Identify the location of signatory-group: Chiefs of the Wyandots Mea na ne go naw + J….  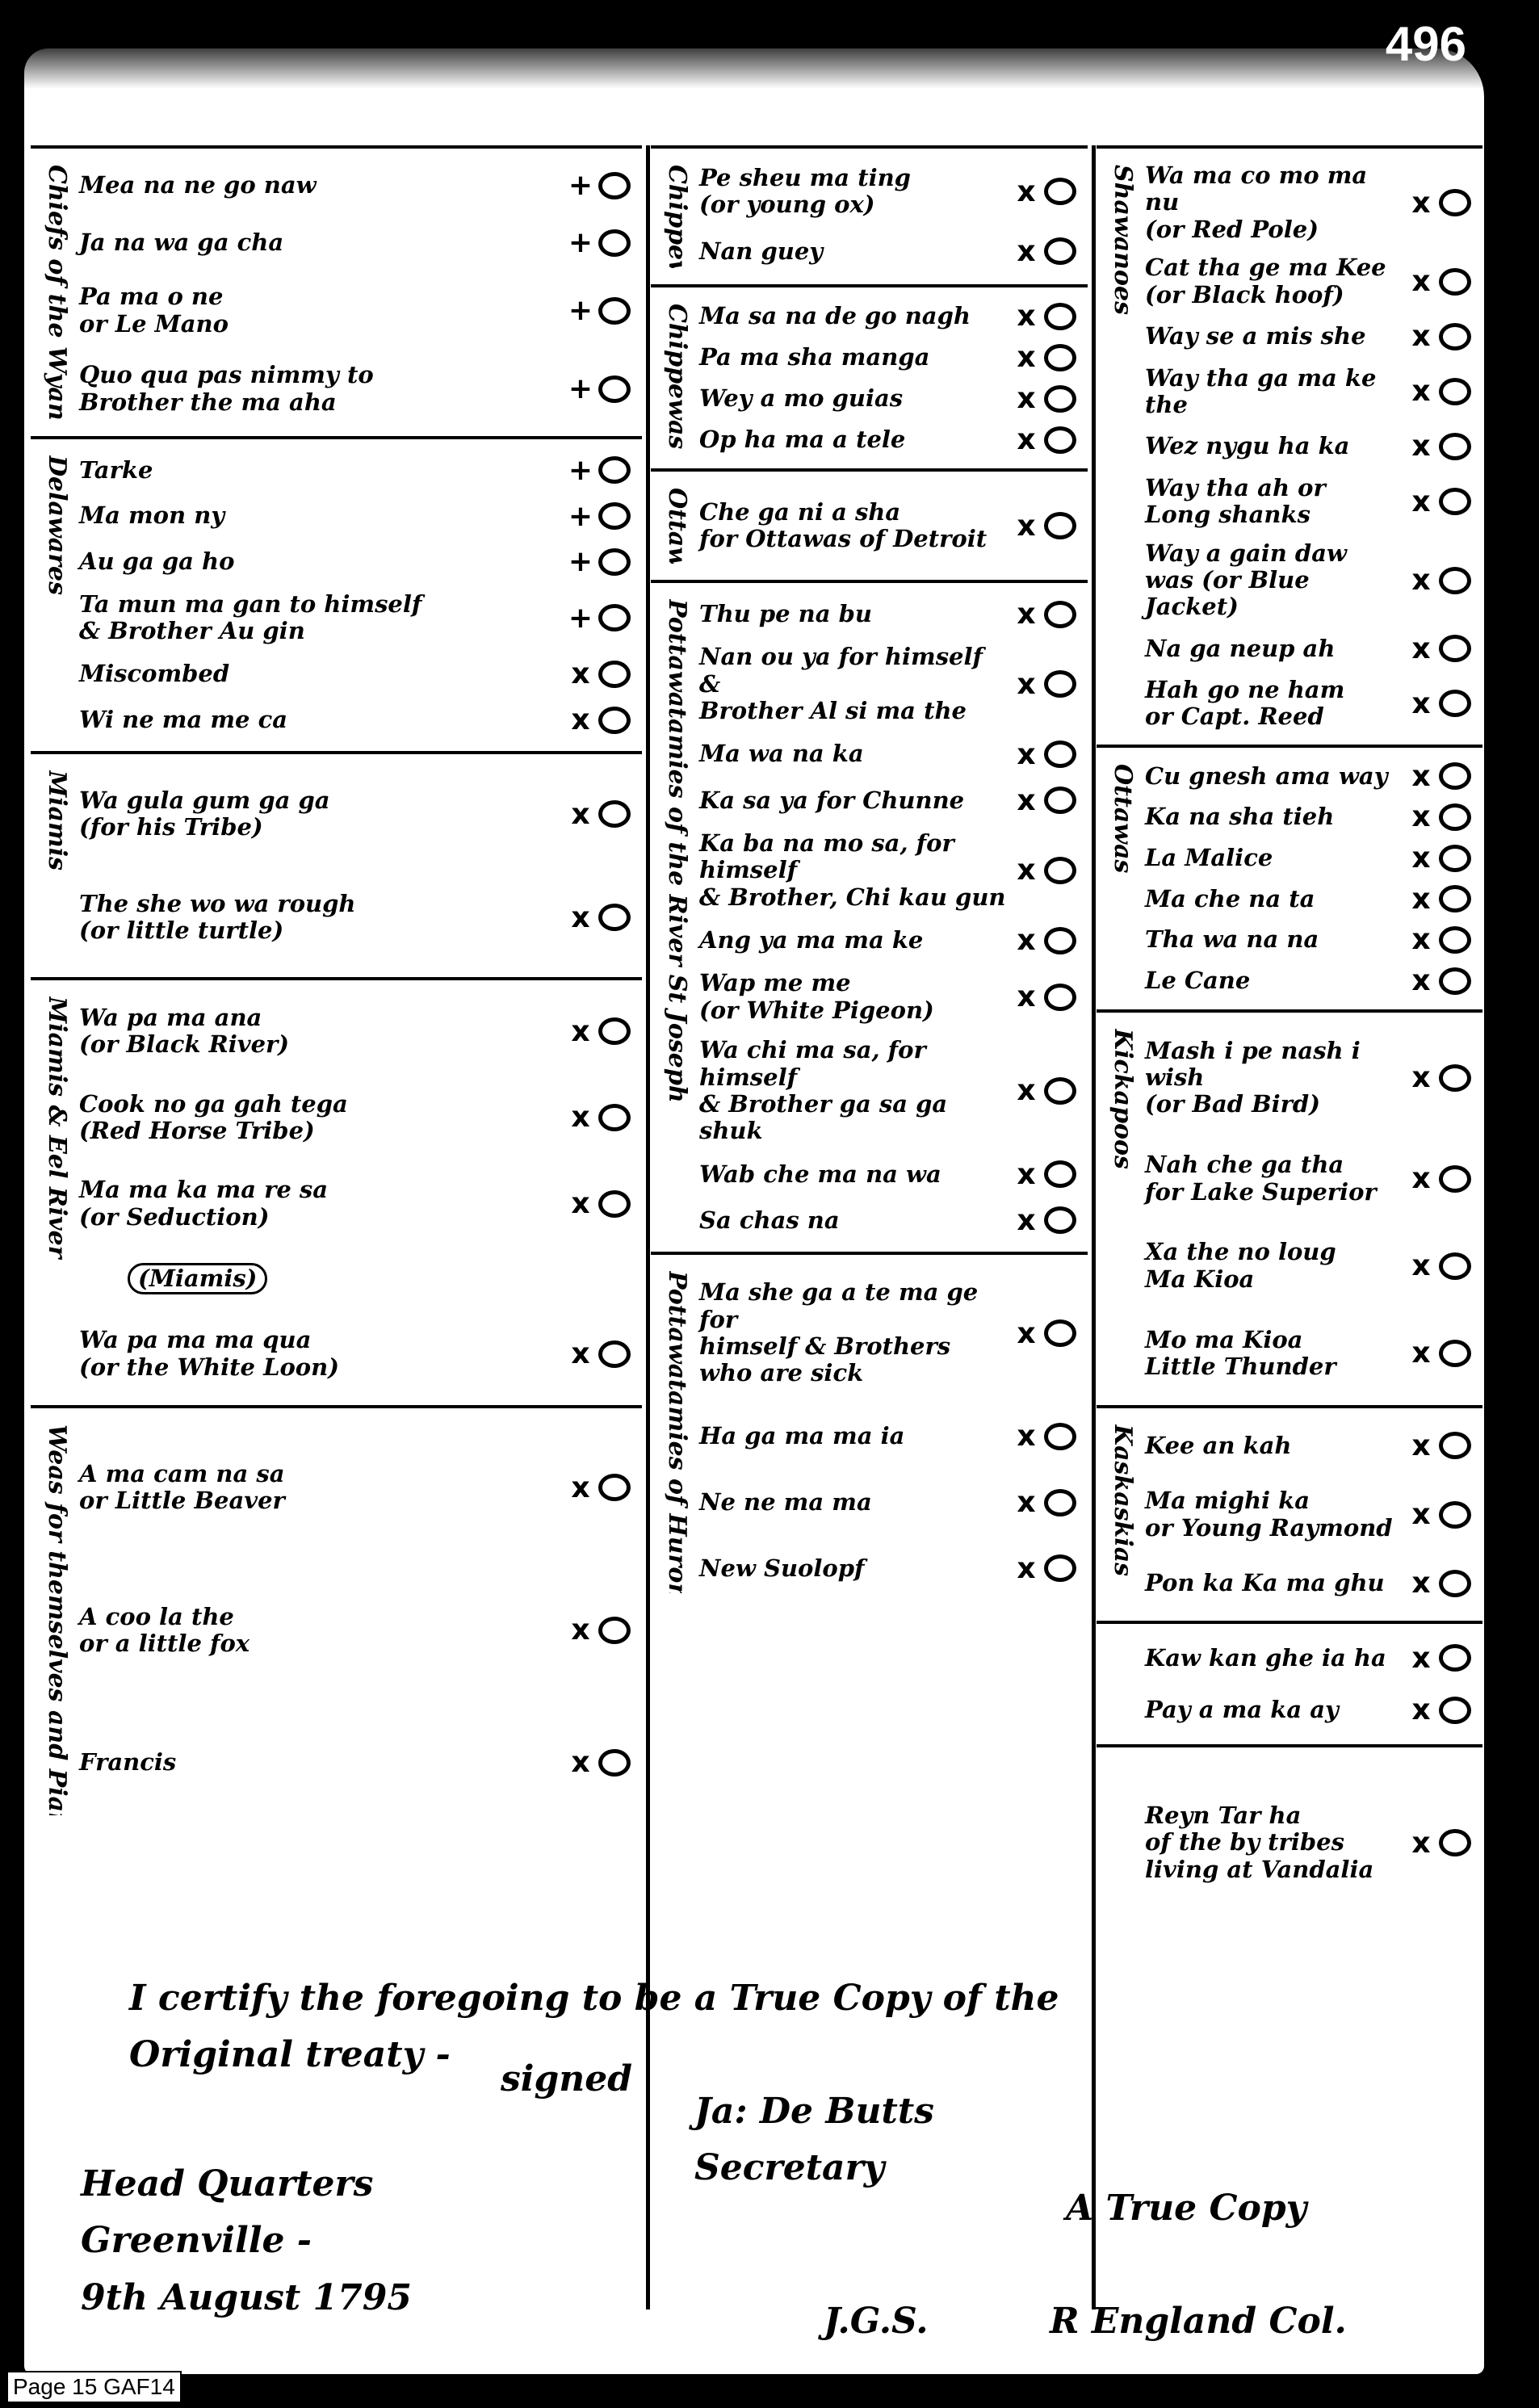
(337, 290).